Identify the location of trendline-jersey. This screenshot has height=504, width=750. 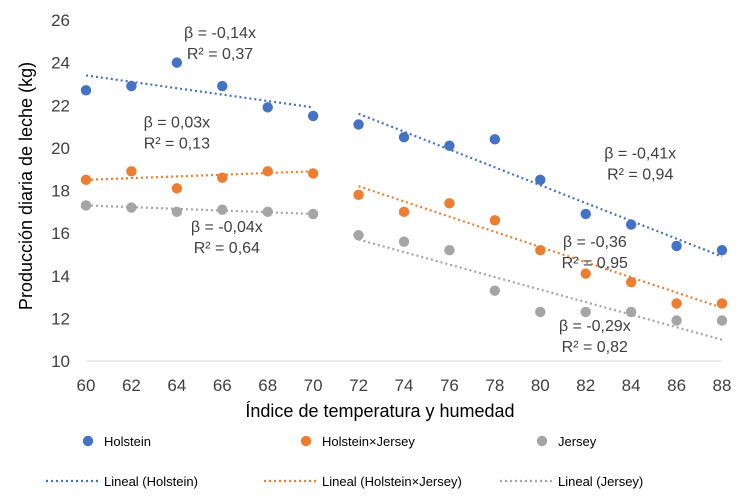
(199, 210).